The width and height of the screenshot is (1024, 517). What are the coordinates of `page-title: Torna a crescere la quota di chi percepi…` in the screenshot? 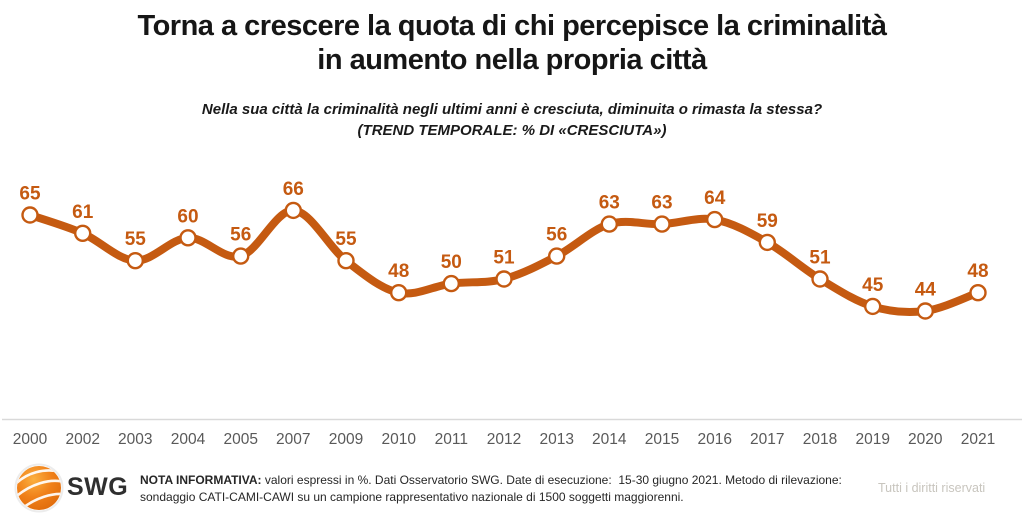 It's located at (512, 43).